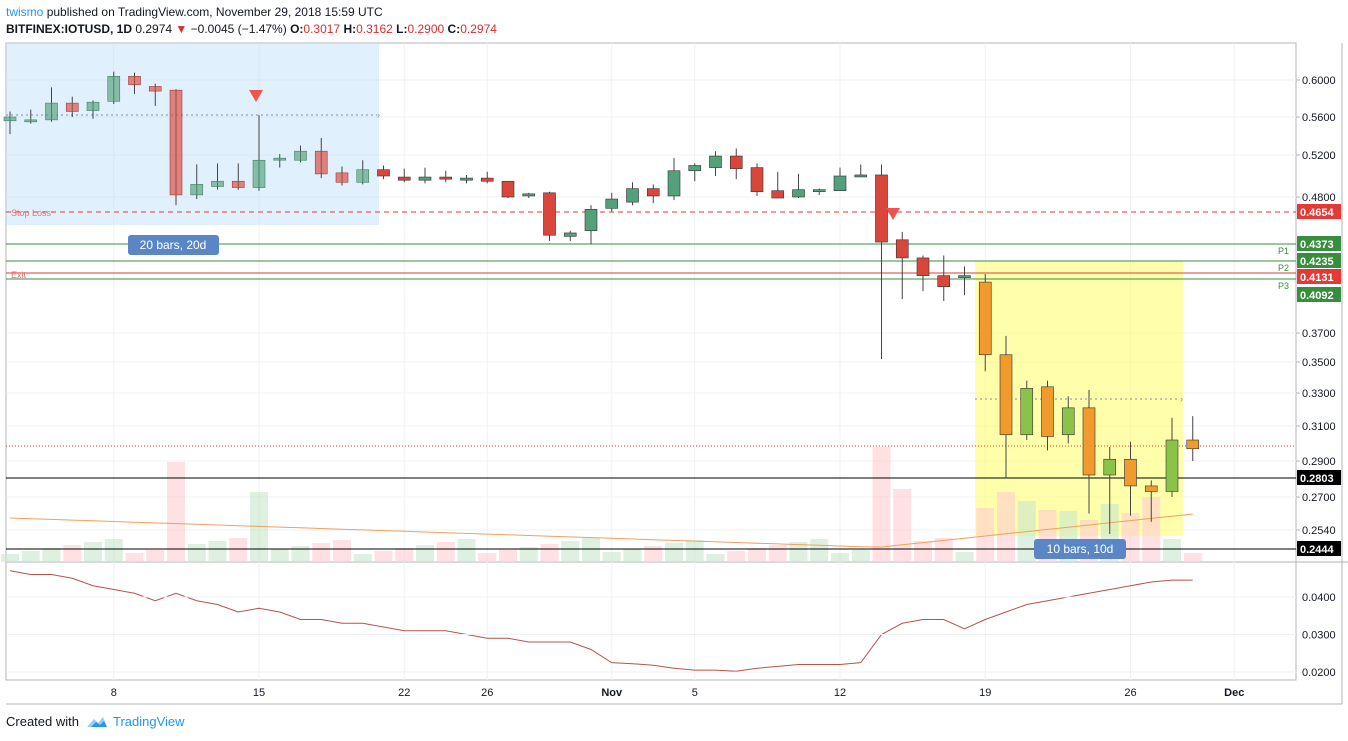 This screenshot has height=741, width=1348. What do you see at coordinates (25, 12) in the screenshot?
I see `author-link: twismo` at bounding box center [25, 12].